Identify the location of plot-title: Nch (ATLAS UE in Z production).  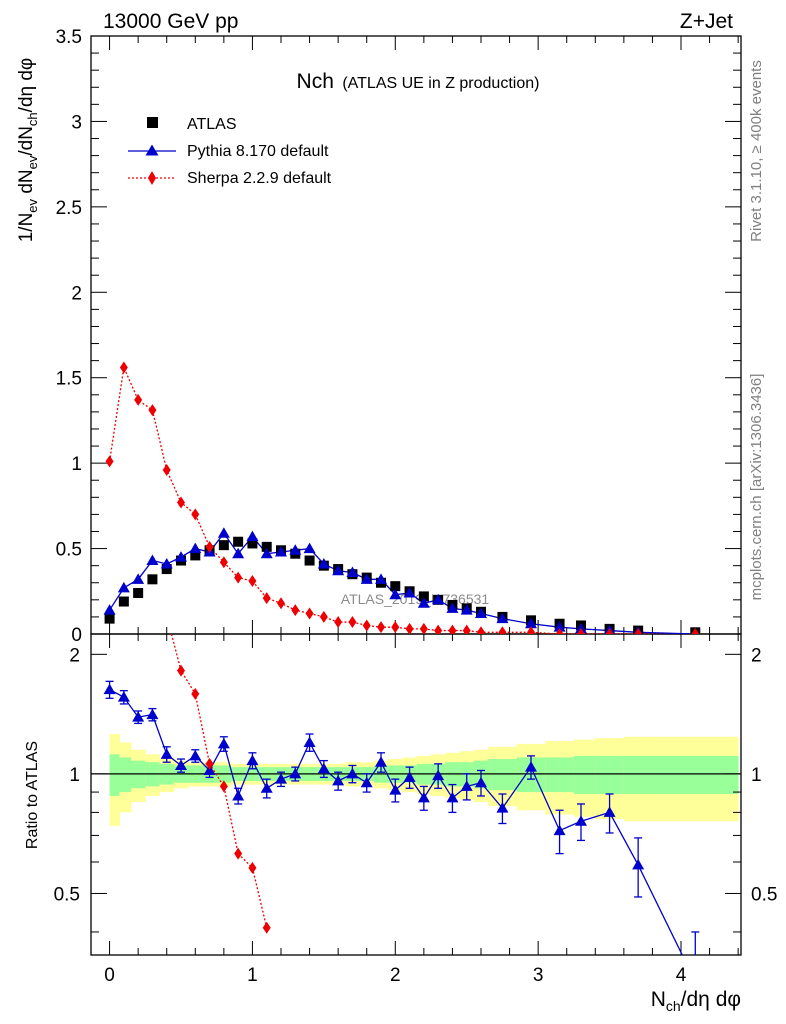
(418, 81).